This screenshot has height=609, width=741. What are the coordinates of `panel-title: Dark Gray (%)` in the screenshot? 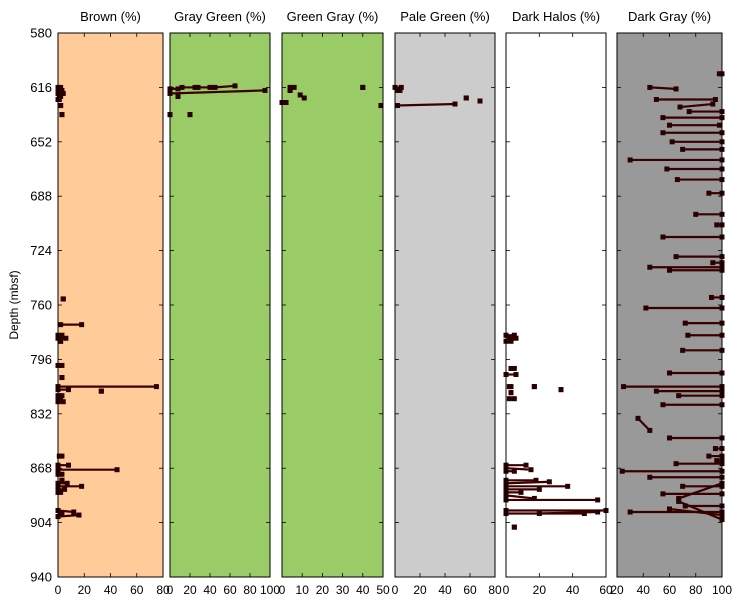 It's located at (669, 16).